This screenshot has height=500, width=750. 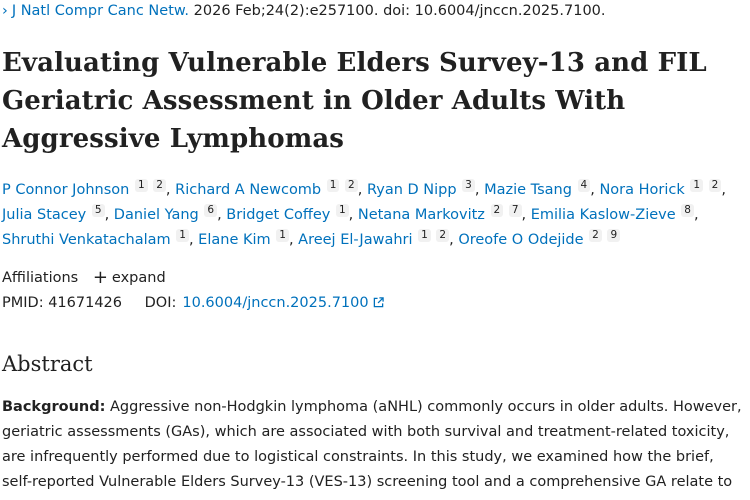 I want to click on author-name-link: Shruthi Venkatachalam, so click(x=86, y=240).